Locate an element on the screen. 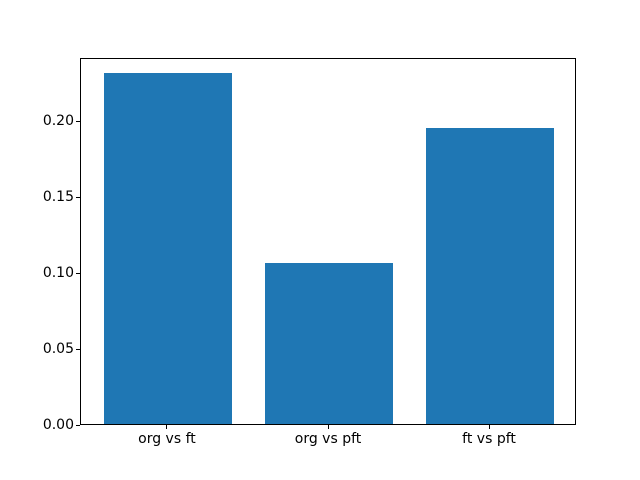 The width and height of the screenshot is (640, 480). y-tick-label: 0.00 is located at coordinates (58, 424).